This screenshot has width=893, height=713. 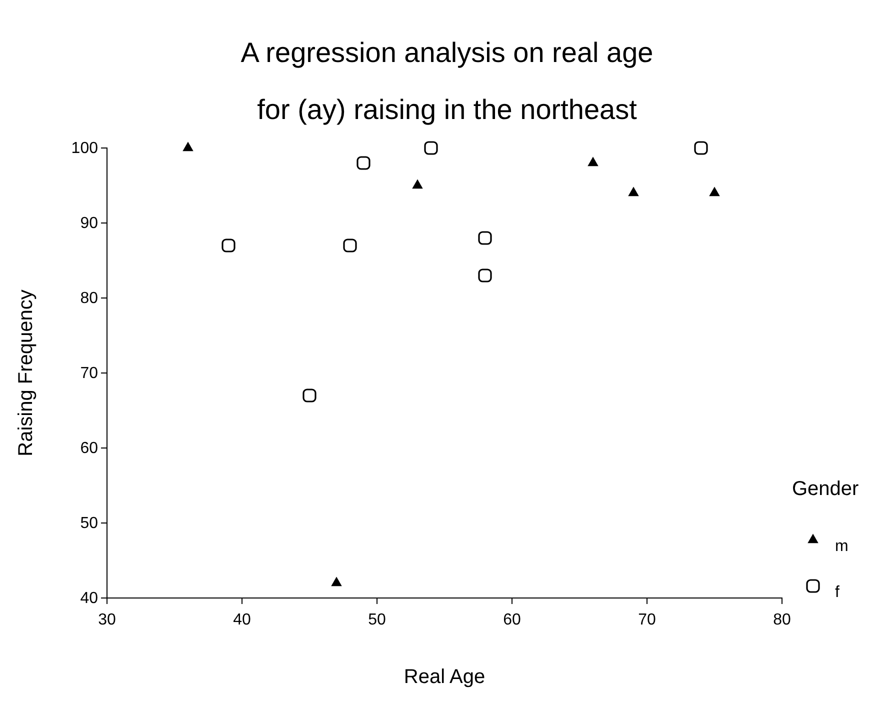 I want to click on legend-title: Gender, so click(x=826, y=489).